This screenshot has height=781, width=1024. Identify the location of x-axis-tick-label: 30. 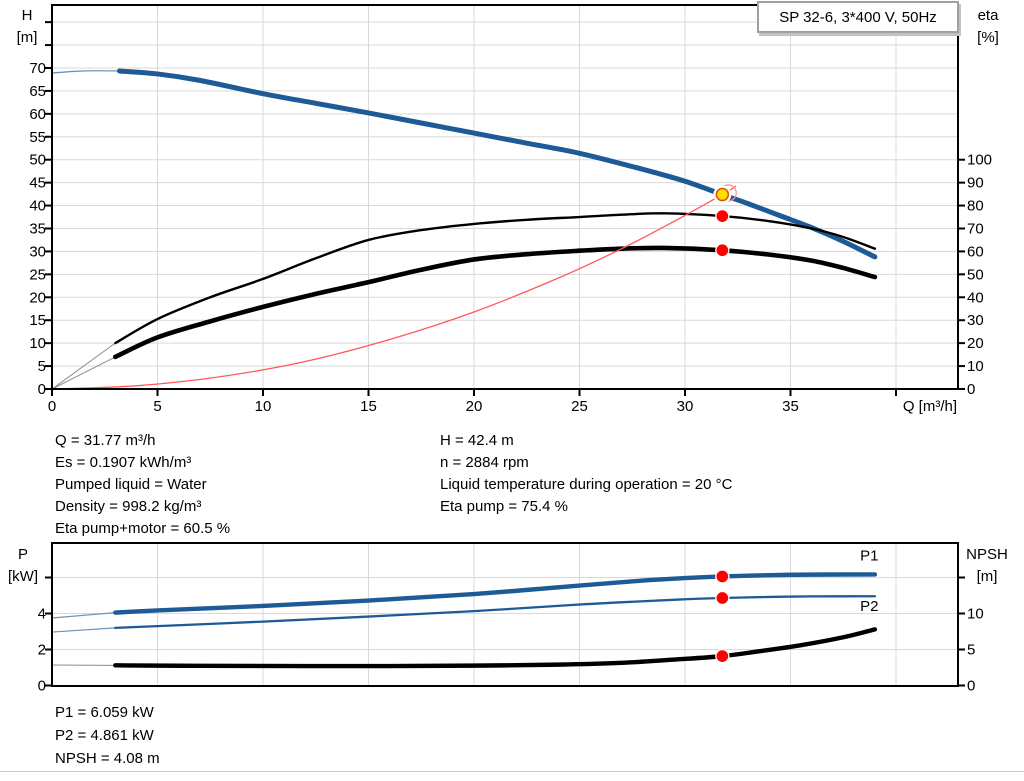
(685, 406).